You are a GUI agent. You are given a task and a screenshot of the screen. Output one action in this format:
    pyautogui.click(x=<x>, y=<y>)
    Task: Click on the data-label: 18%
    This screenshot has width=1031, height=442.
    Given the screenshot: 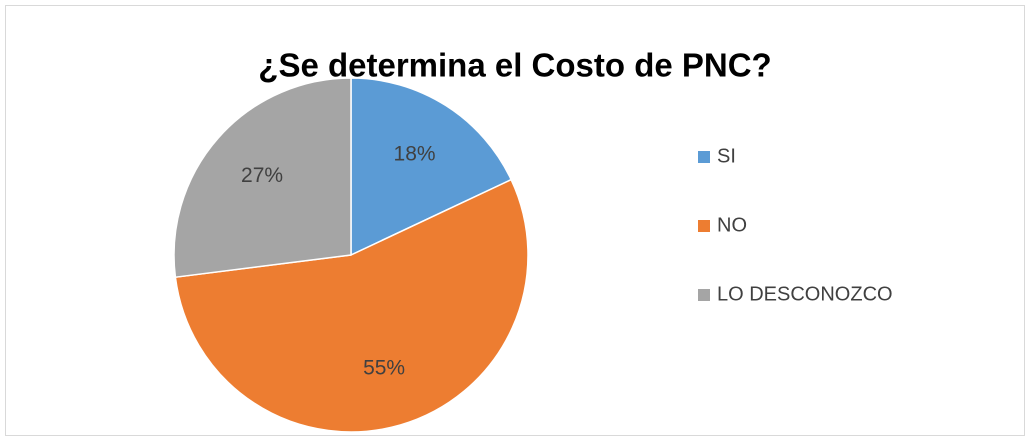 What is the action you would take?
    pyautogui.click(x=415, y=153)
    